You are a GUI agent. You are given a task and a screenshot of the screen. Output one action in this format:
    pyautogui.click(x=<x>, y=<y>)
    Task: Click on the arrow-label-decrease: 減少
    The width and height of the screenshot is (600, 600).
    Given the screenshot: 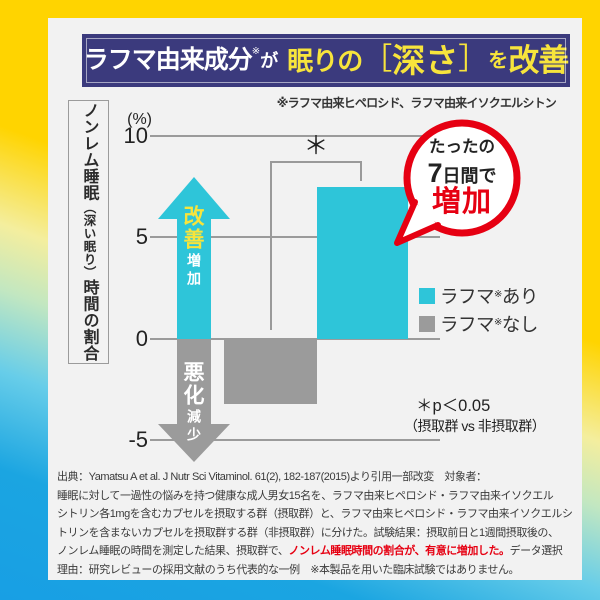 What is the action you would take?
    pyautogui.click(x=194, y=427)
    